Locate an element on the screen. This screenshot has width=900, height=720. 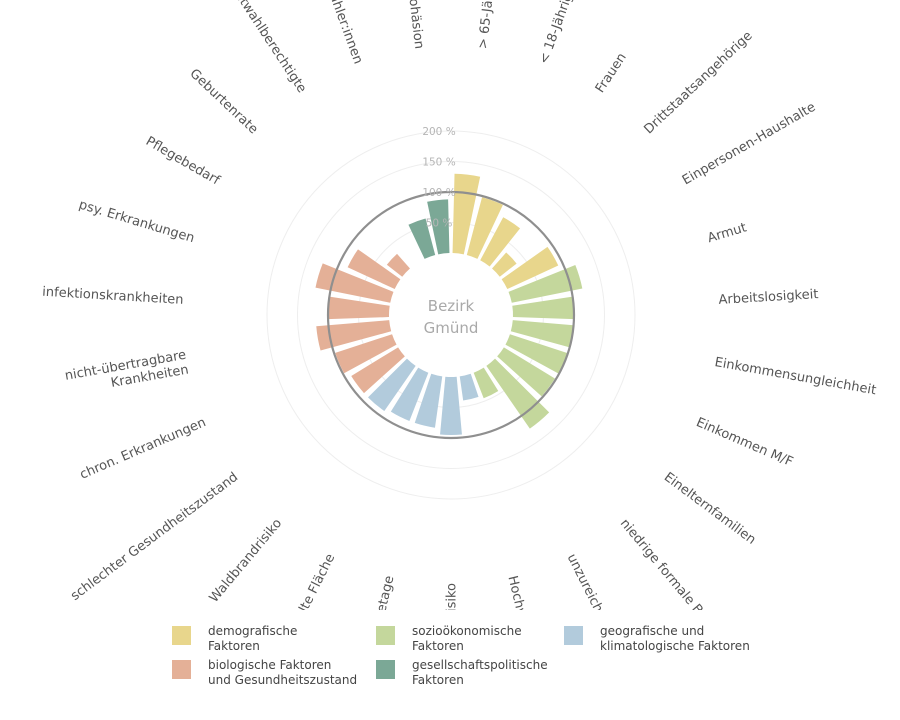
category-label-text: Geburtenrate is located at coordinates (224, 101).